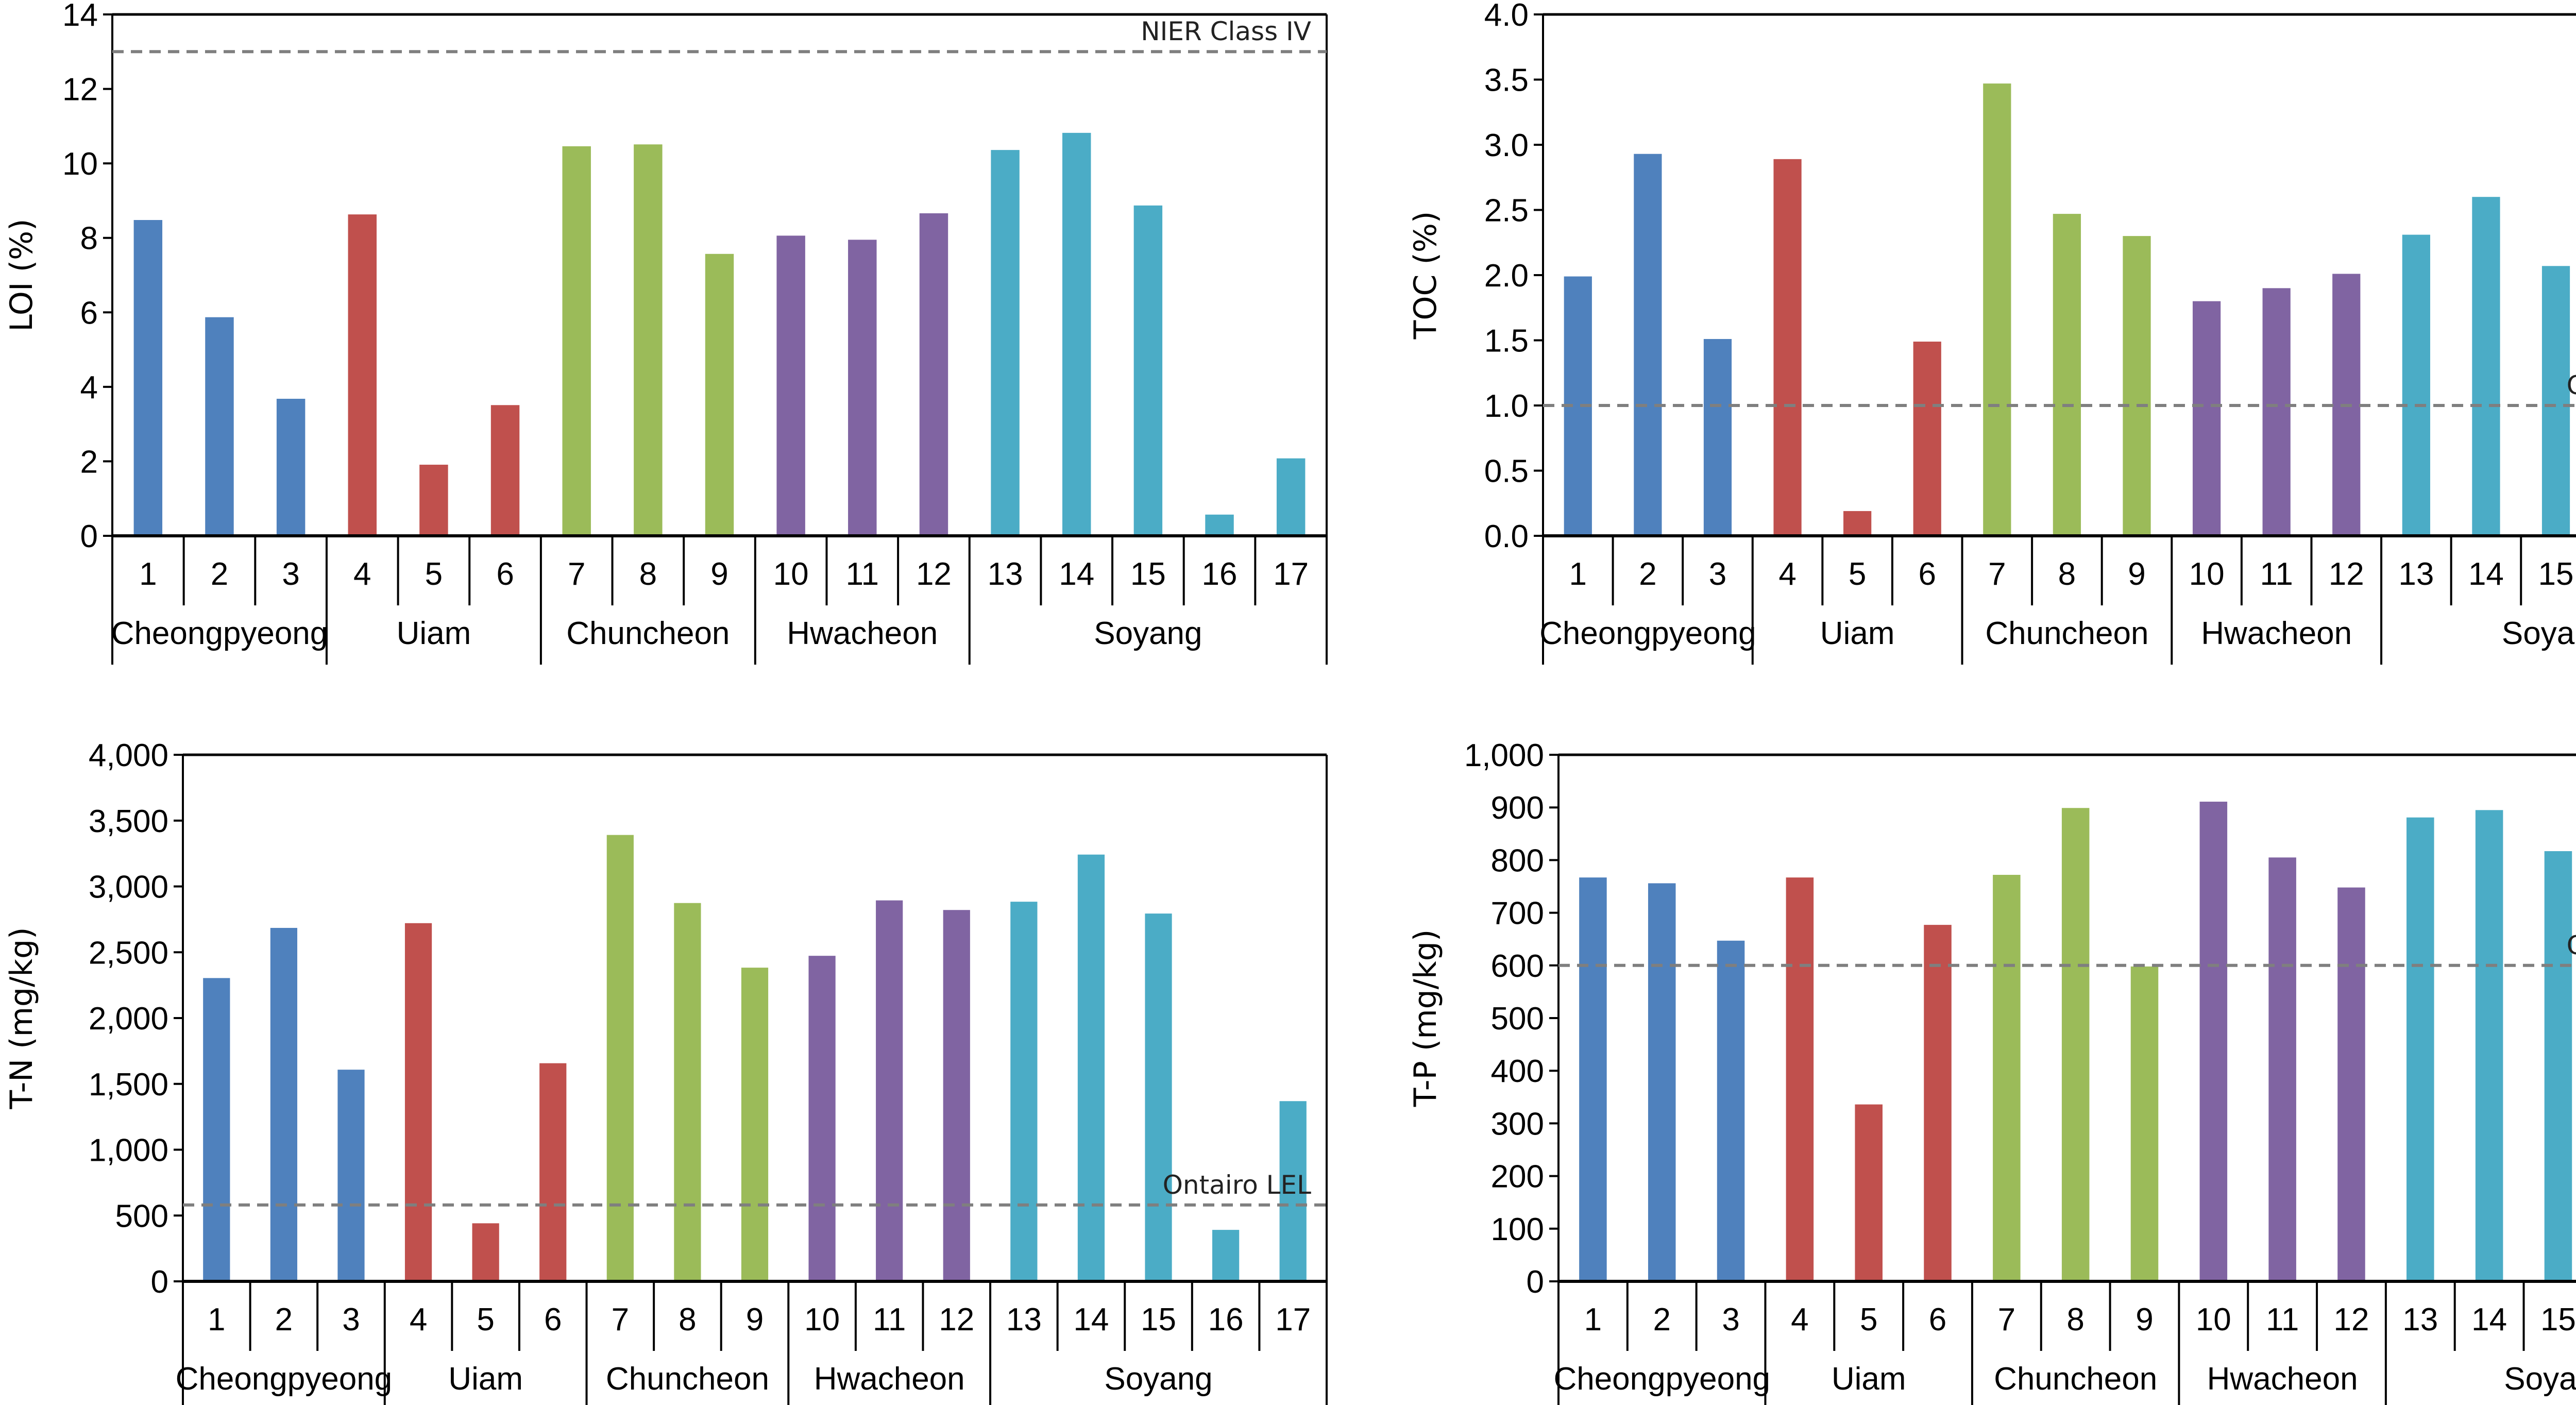 This screenshot has width=2576, height=1405. I want to click on y-tick-label: 4,000, so click(128, 755).